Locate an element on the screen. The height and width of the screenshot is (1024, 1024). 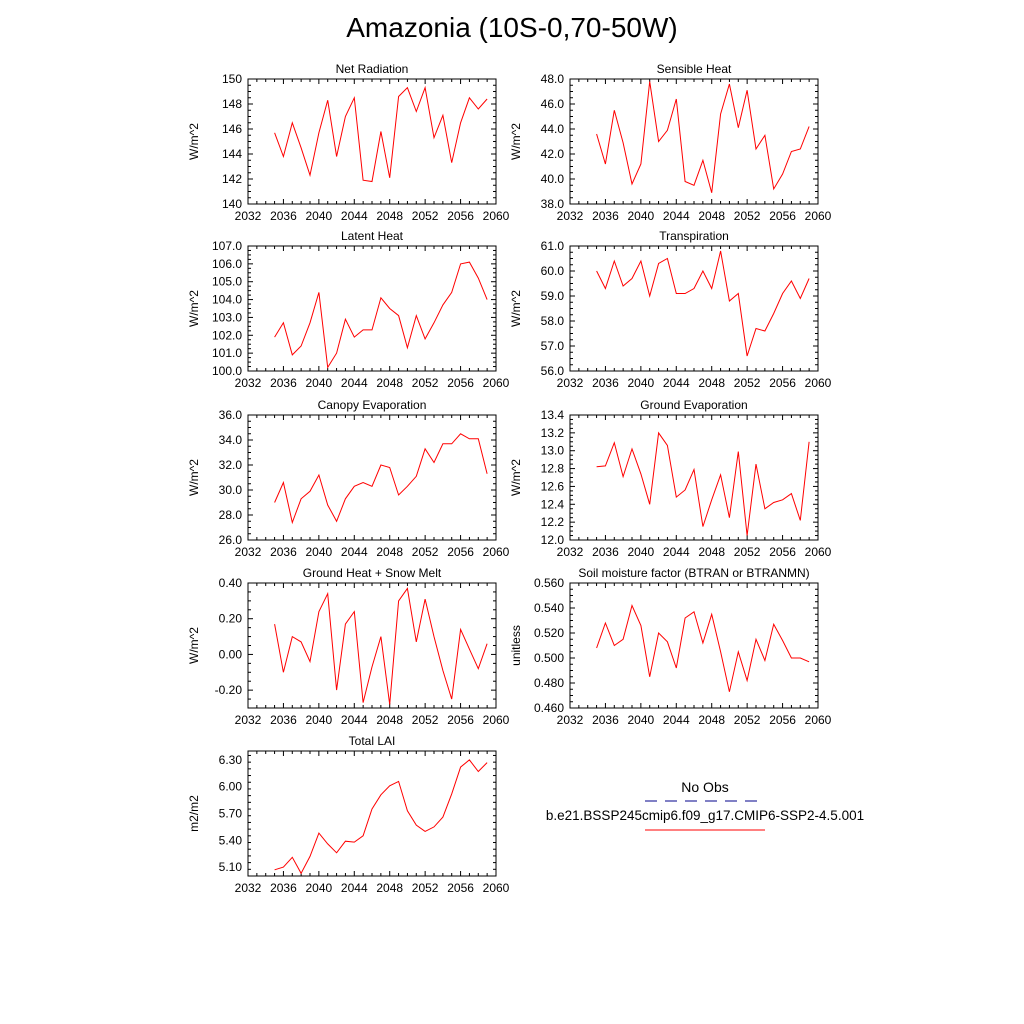
y-tick-label: 48.0 is located at coordinates (553, 79).